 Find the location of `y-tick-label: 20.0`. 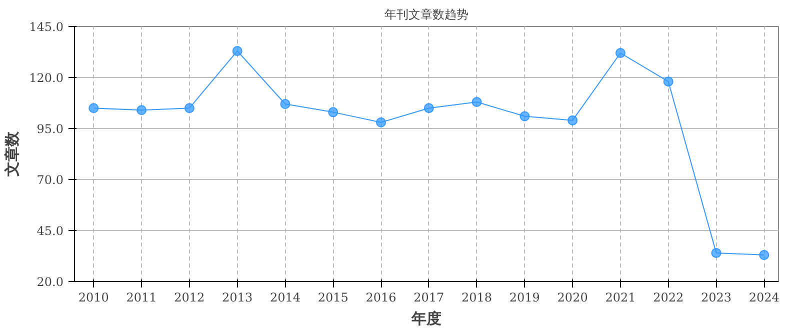

y-tick-label: 20.0 is located at coordinates (50, 282).